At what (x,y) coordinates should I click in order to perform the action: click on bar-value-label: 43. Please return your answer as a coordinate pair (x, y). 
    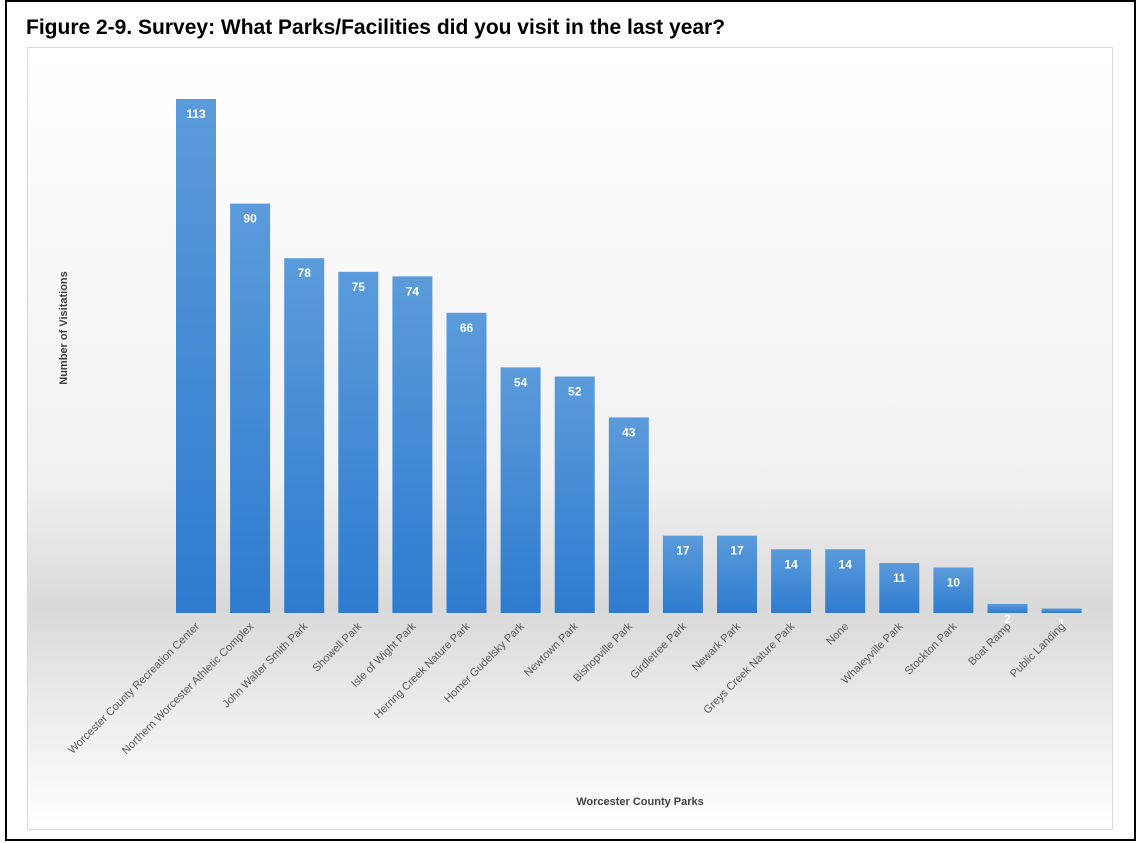
    Looking at the image, I should click on (629, 432).